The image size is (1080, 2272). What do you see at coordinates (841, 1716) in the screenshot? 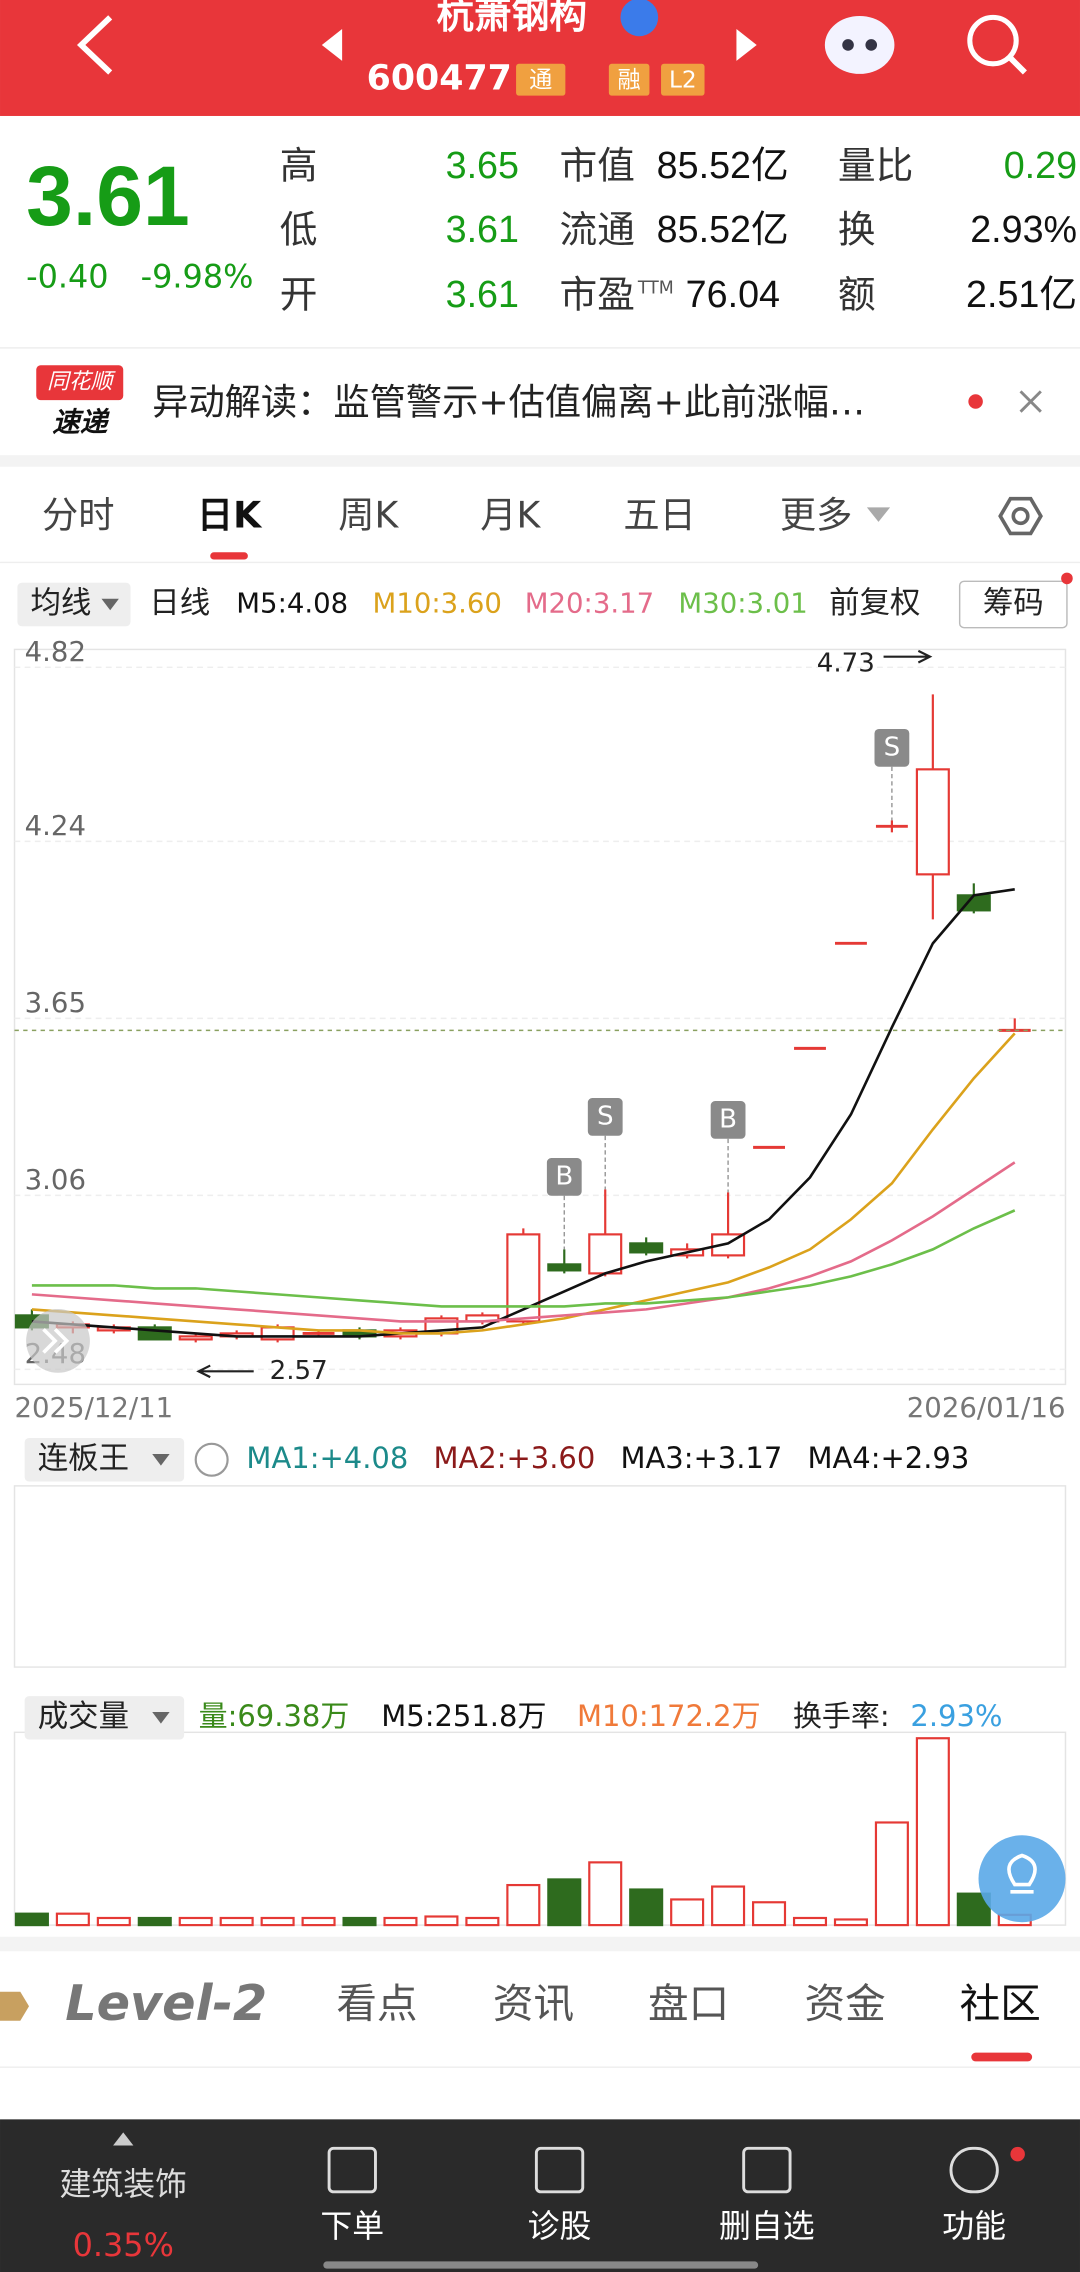
I see `turnover-label: 换手率:` at bounding box center [841, 1716].